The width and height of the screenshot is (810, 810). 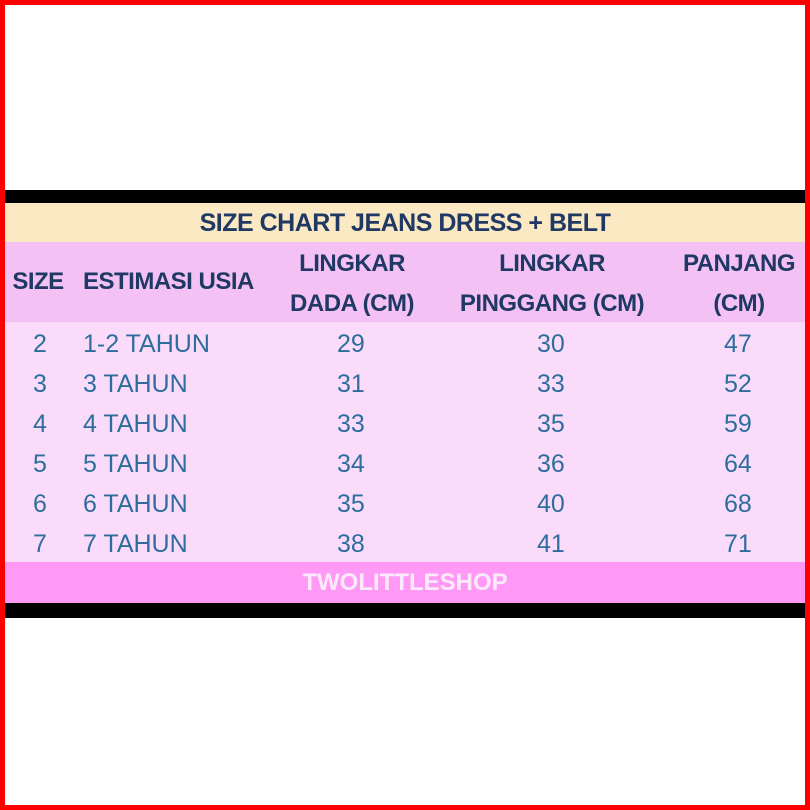 What do you see at coordinates (351, 504) in the screenshot?
I see `cell-chest: 35` at bounding box center [351, 504].